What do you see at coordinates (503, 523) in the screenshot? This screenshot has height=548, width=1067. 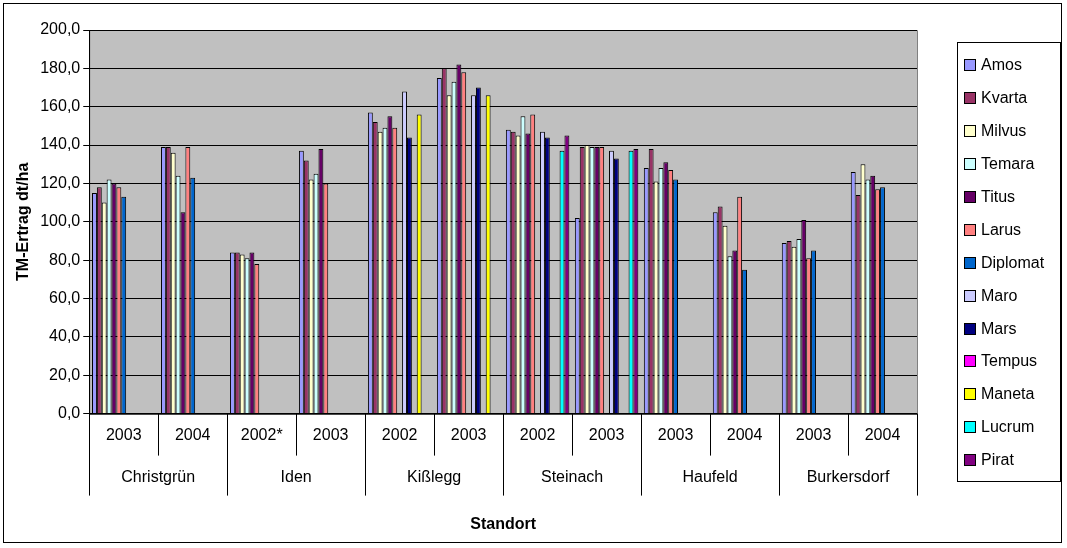 I see `x-axis-title: Standort` at bounding box center [503, 523].